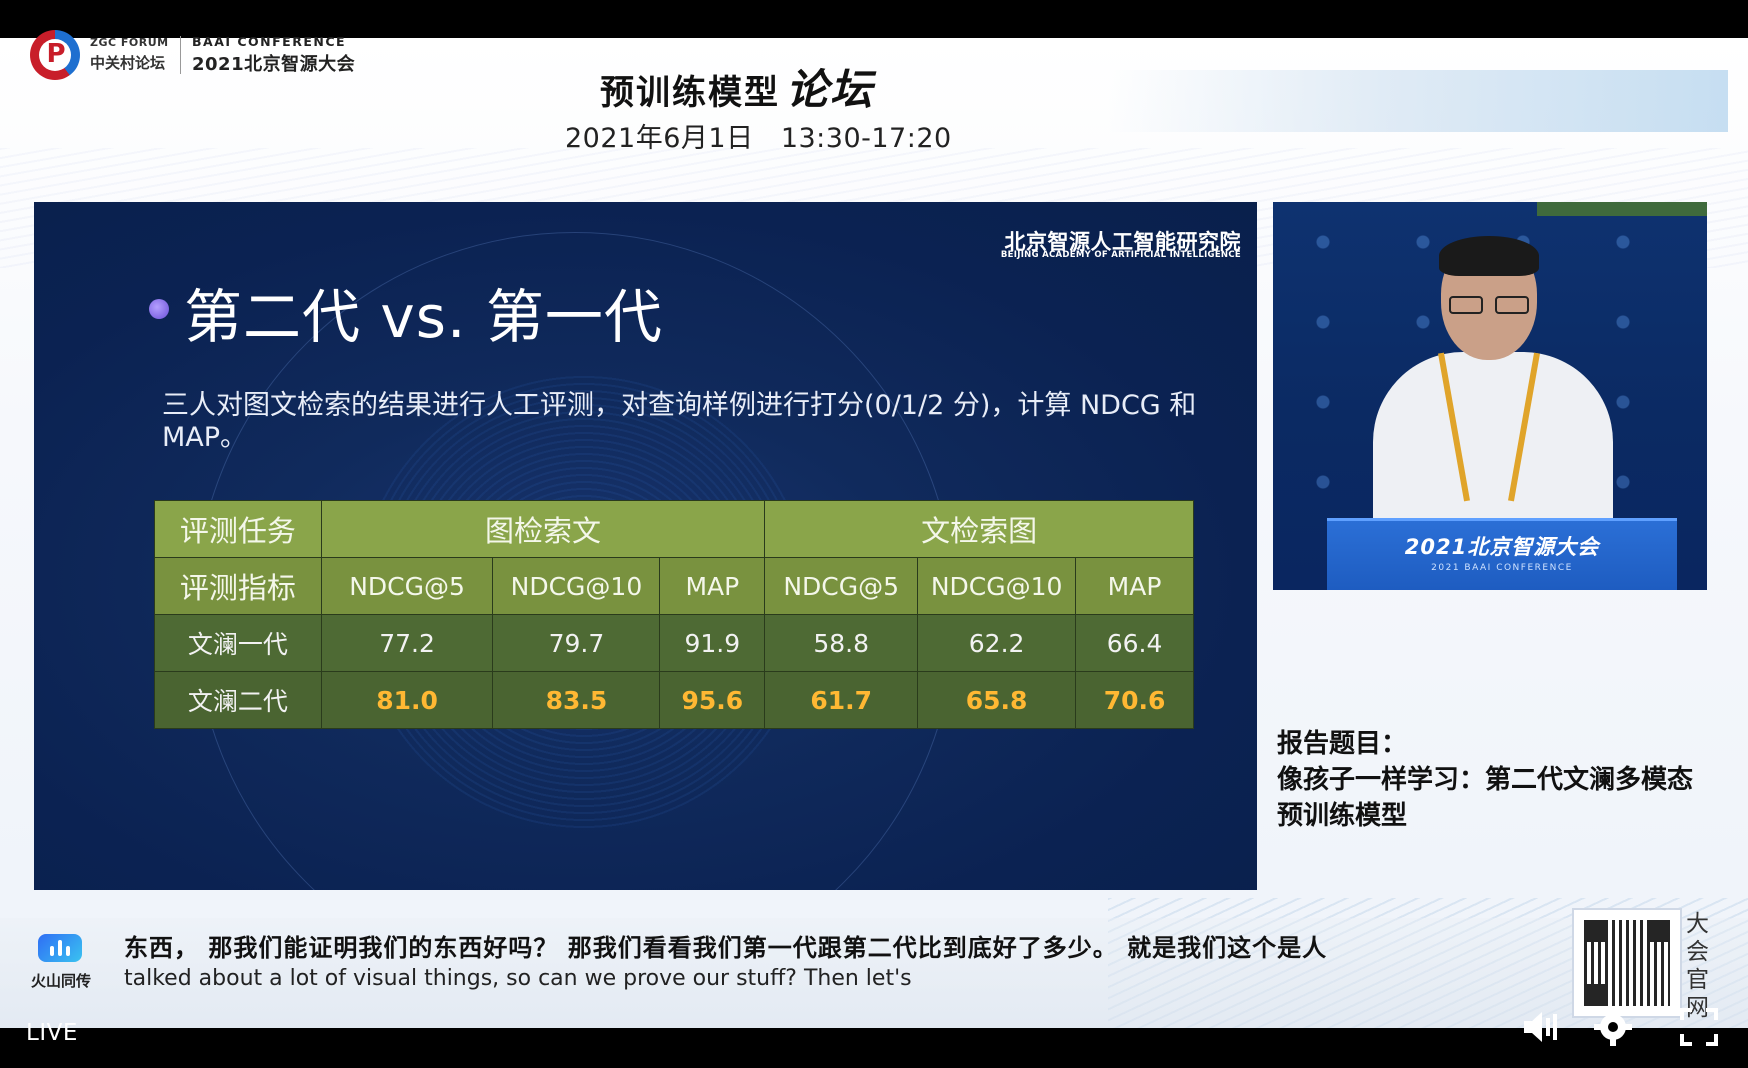  Describe the element at coordinates (758, 138) in the screenshot. I see `forum-date: 2021年6月1日 13:30-17:20` at that location.